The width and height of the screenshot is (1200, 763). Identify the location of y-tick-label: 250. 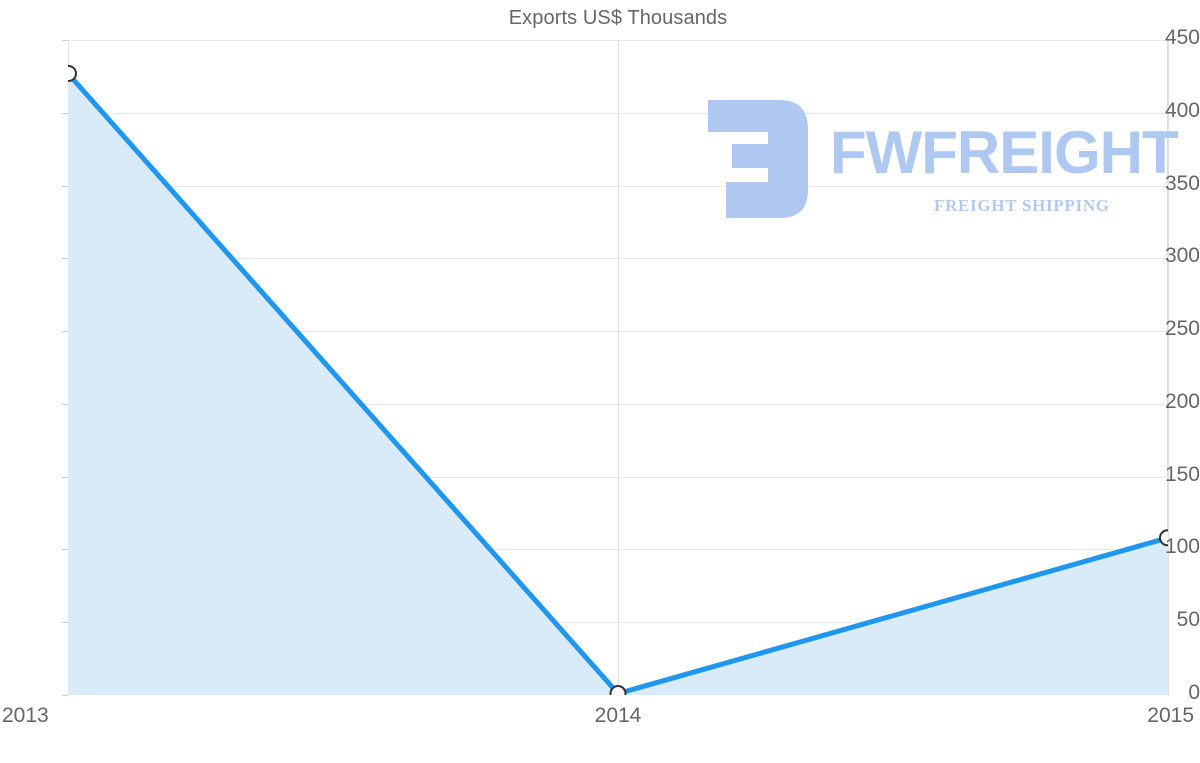
(1182, 329).